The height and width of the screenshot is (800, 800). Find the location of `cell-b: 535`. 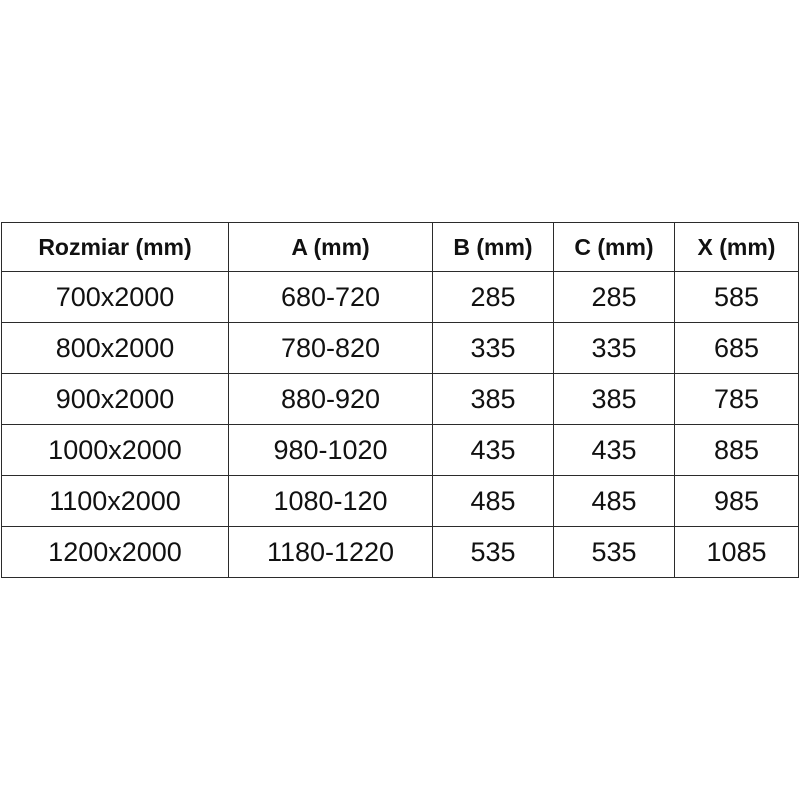

cell-b: 535 is located at coordinates (493, 552).